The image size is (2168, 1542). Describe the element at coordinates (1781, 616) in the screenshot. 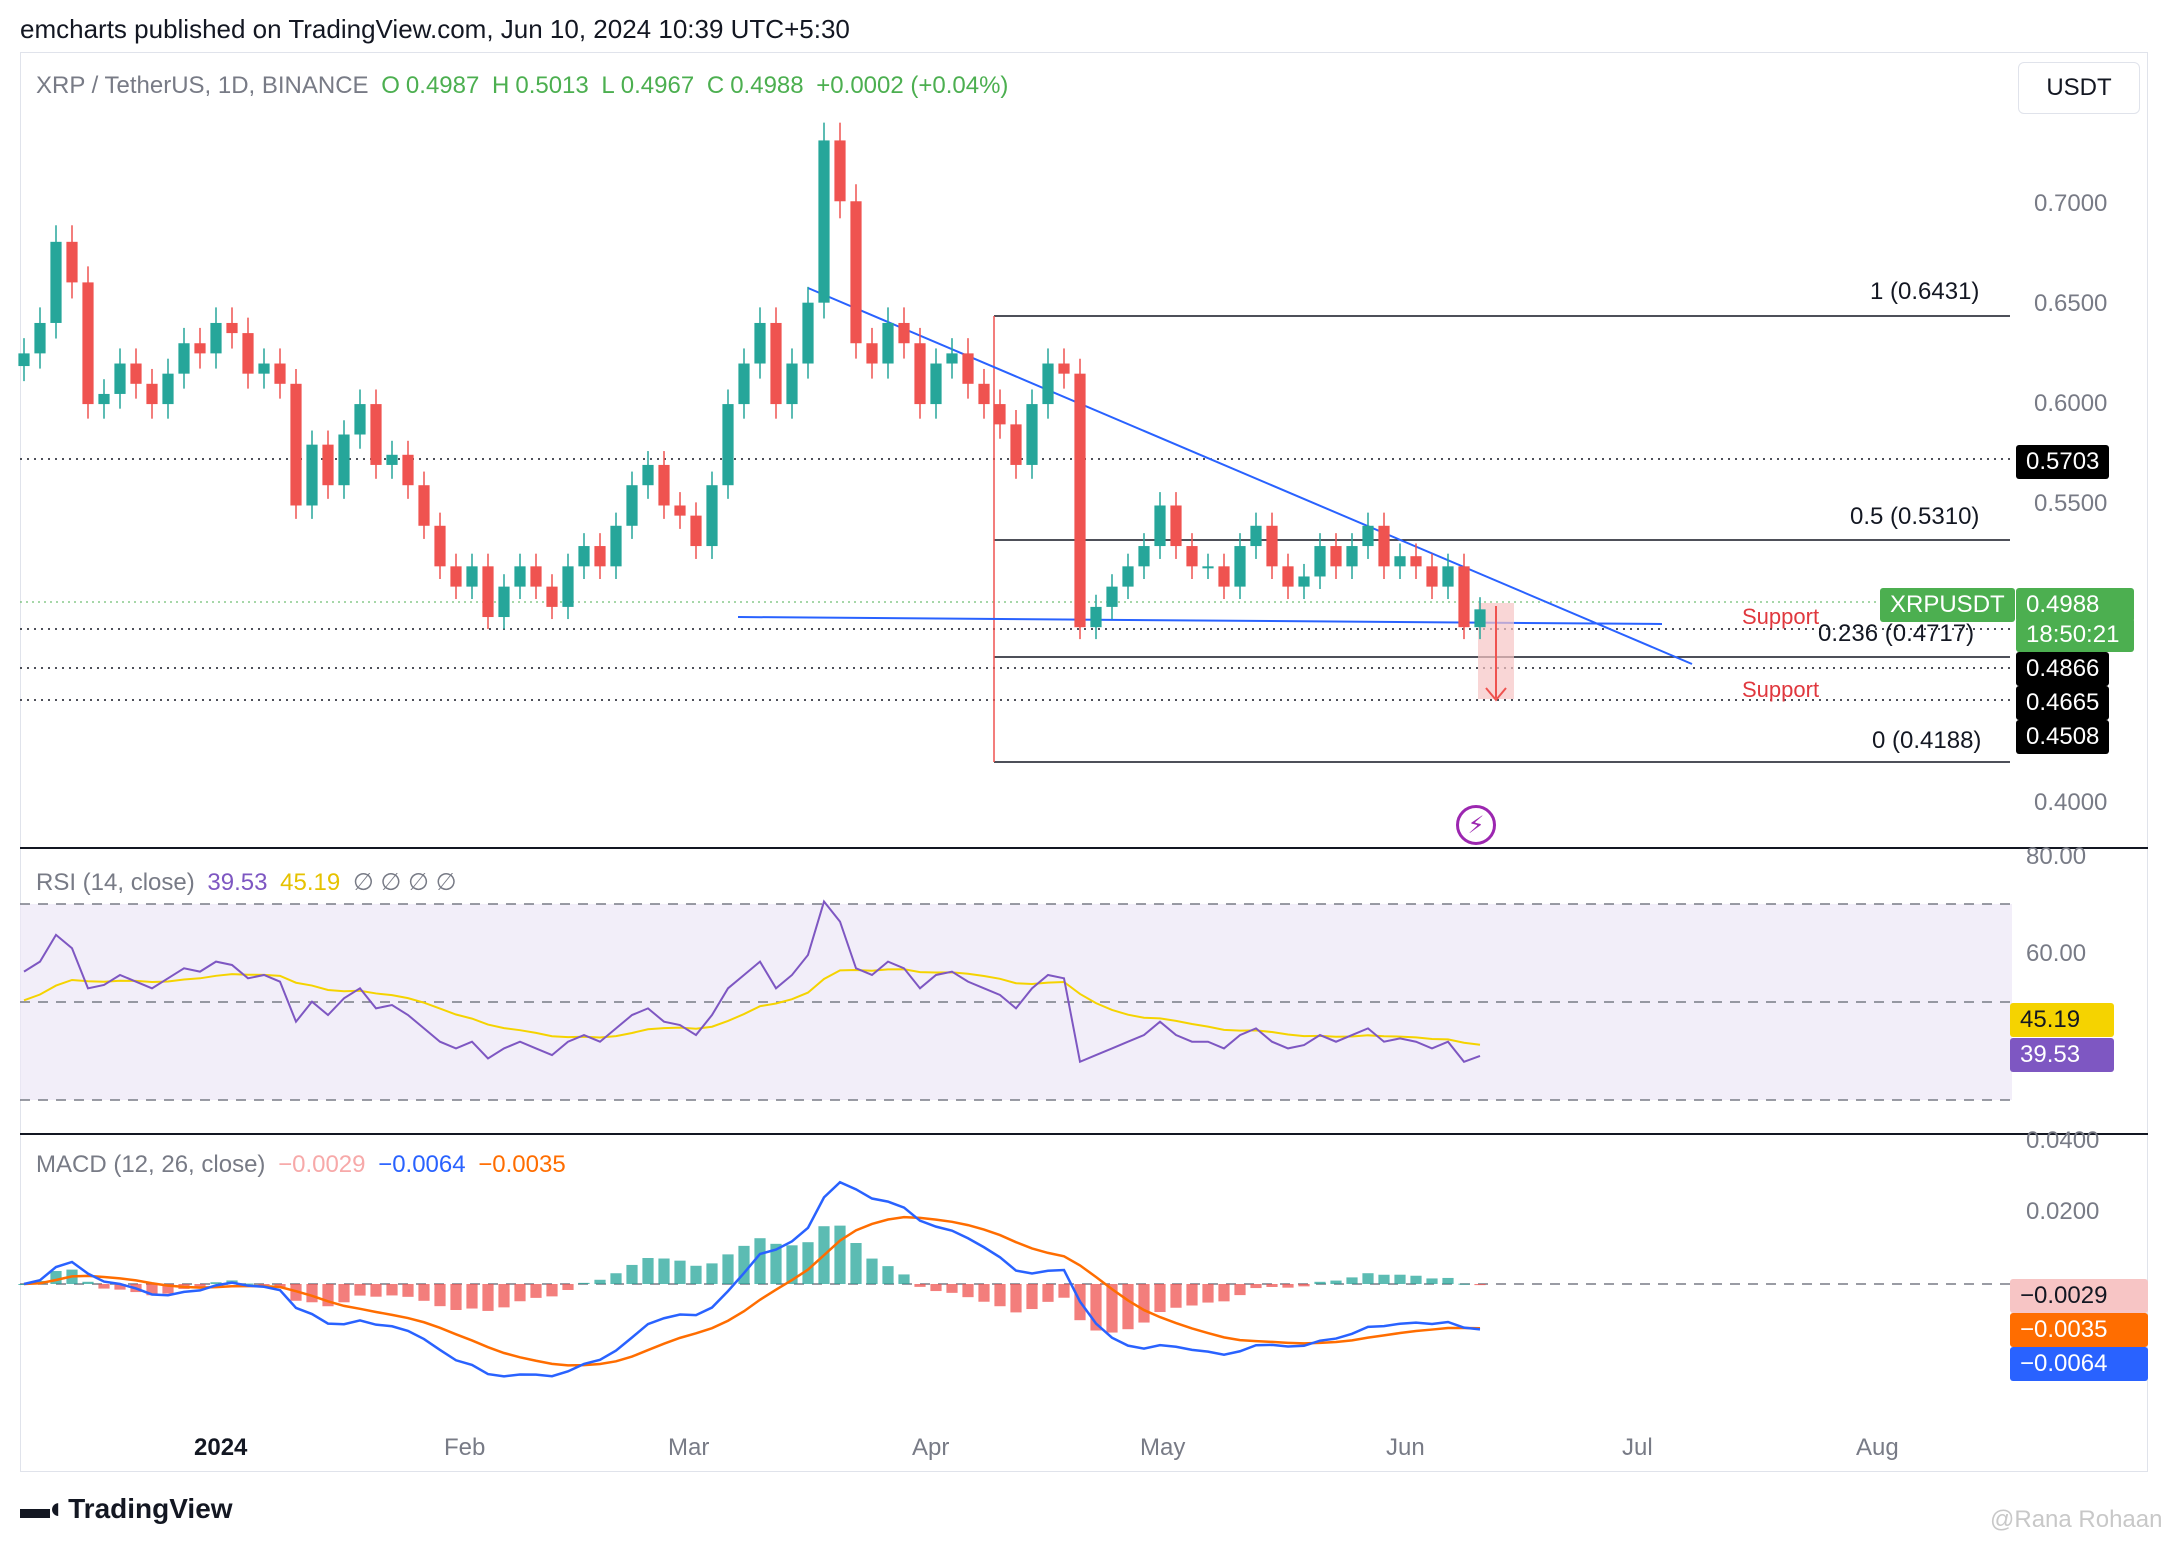

I see `support-label-upper: Support` at that location.